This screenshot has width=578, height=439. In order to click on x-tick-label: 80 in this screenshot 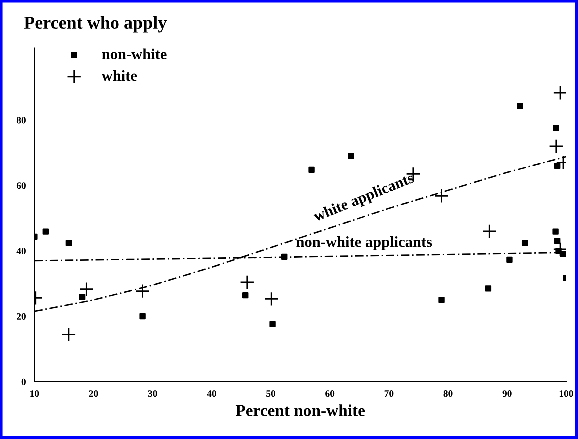, I will do `click(448, 394)`.